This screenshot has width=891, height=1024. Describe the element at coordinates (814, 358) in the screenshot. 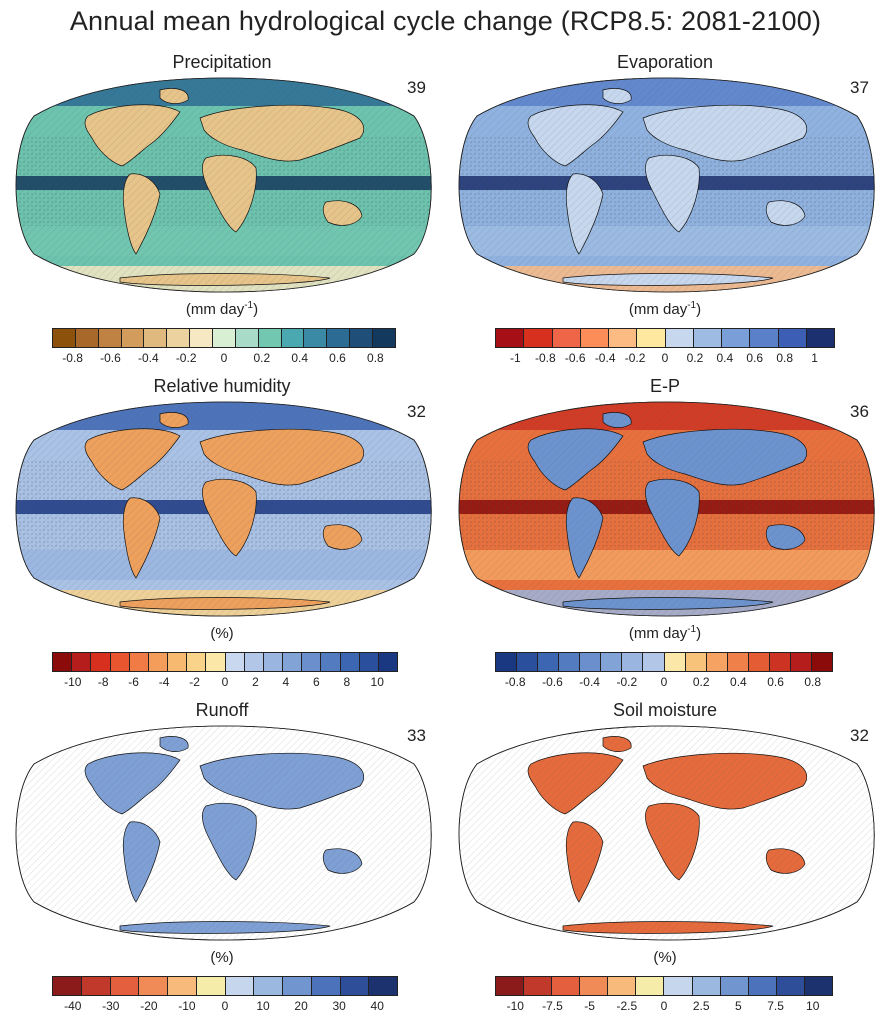

I see `colorbar-tick-label: 1` at that location.